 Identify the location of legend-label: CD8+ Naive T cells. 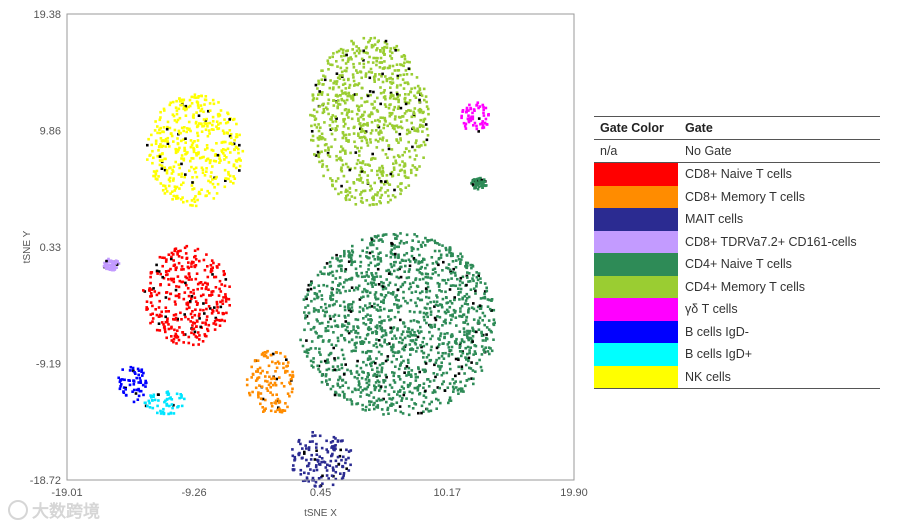
(738, 174).